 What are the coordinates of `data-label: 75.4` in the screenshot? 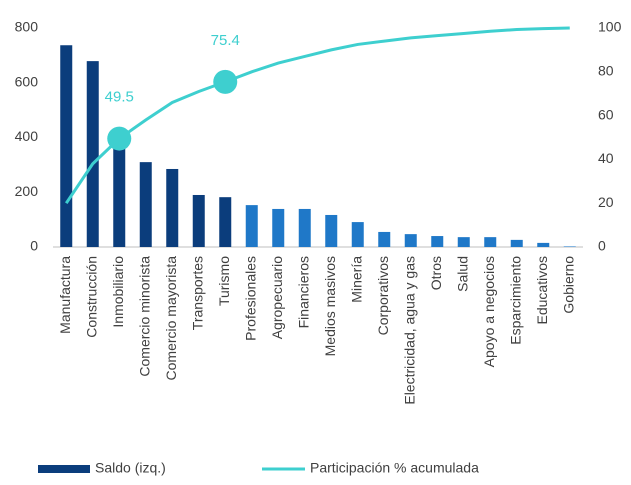 It's located at (225, 40).